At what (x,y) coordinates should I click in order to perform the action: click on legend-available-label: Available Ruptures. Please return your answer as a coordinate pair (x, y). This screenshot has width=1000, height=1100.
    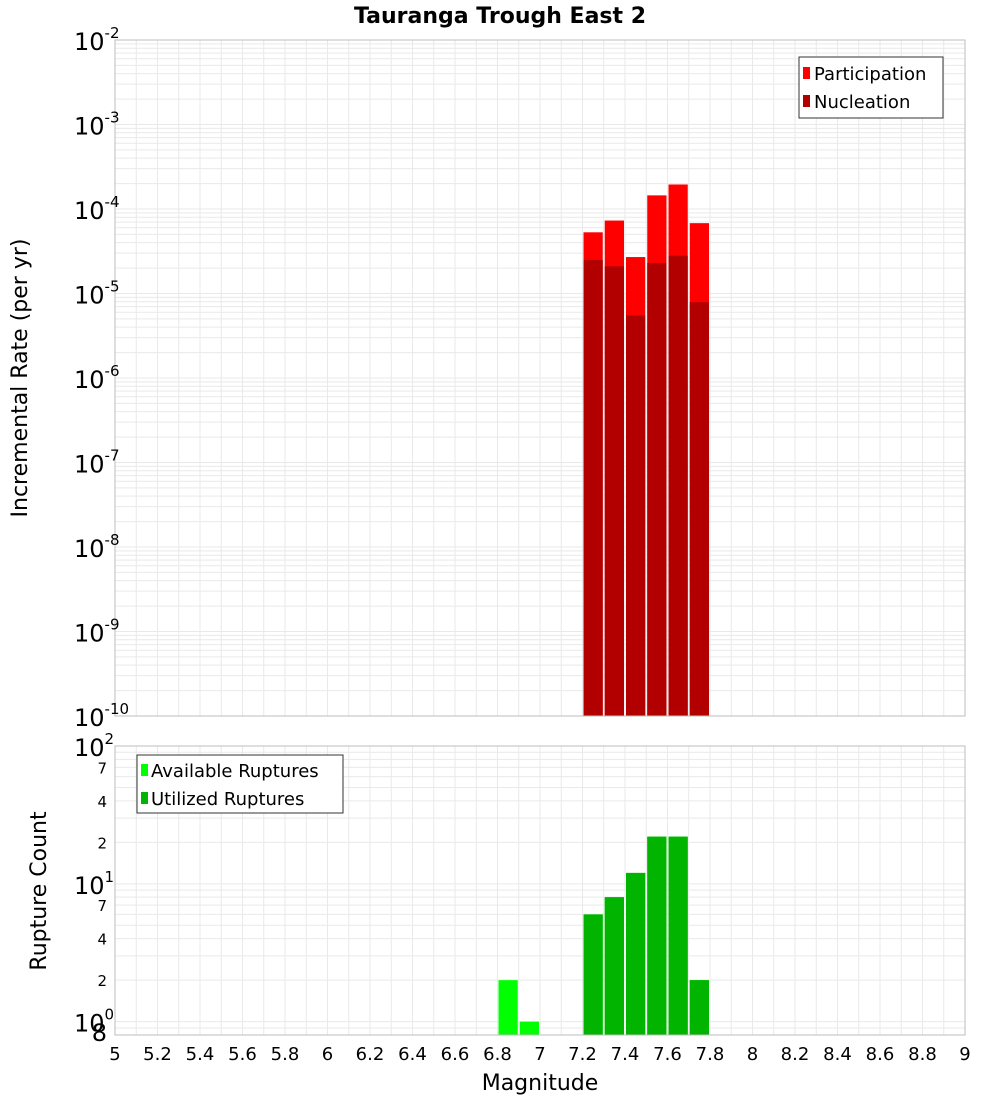
    Looking at the image, I should click on (235, 771).